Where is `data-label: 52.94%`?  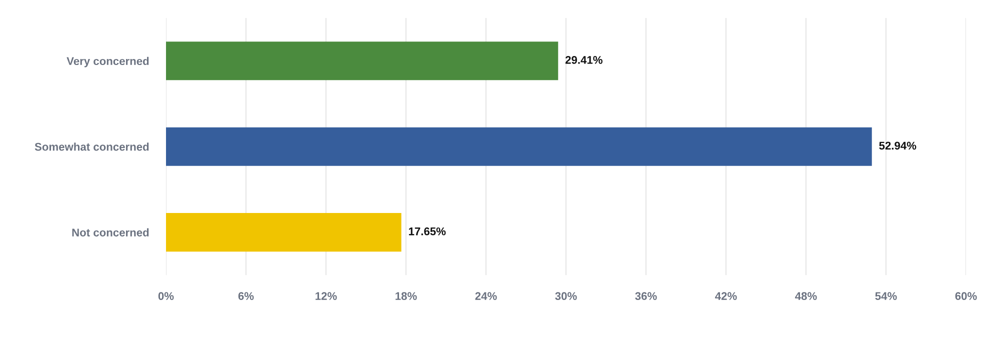
data-label: 52.94% is located at coordinates (897, 146).